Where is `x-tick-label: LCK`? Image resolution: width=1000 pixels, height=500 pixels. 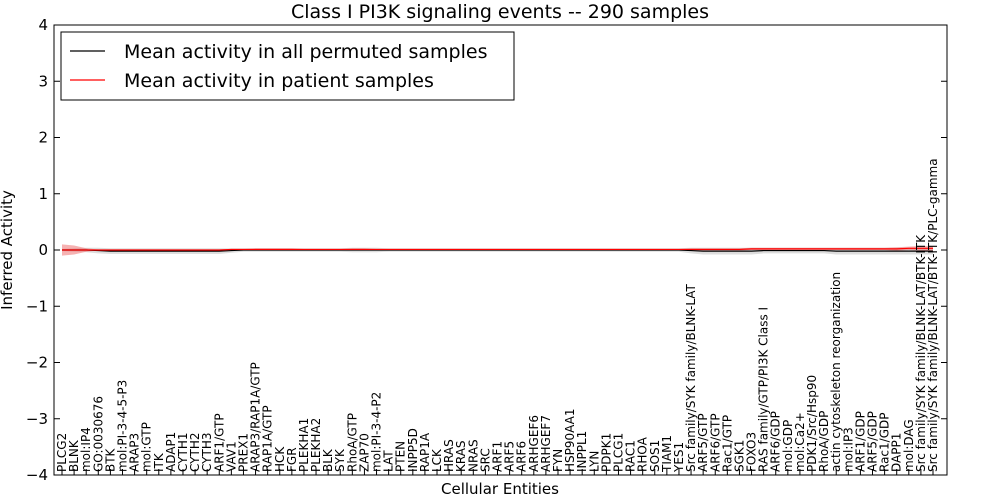 x-tick-label: LCK is located at coordinates (437, 460).